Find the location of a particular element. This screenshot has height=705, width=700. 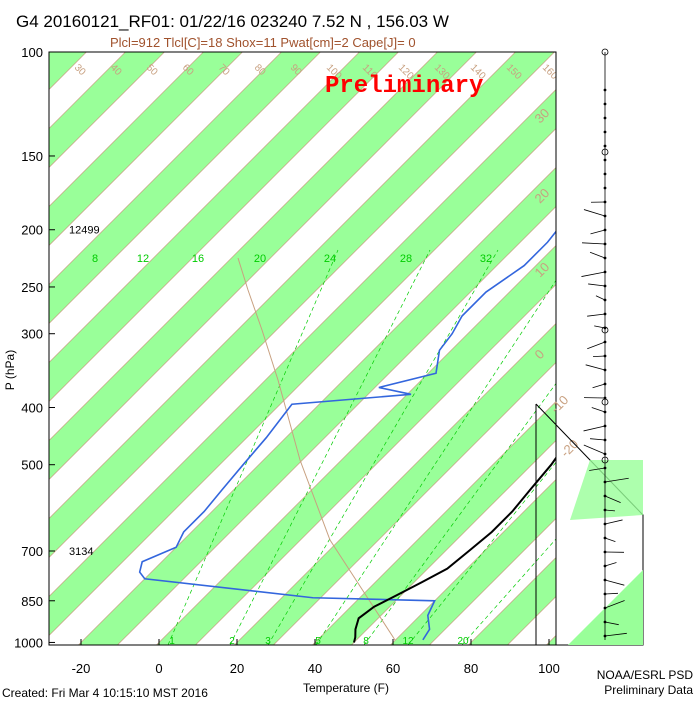

x-axis-label: Temperature (F) is located at coordinates (346, 688).